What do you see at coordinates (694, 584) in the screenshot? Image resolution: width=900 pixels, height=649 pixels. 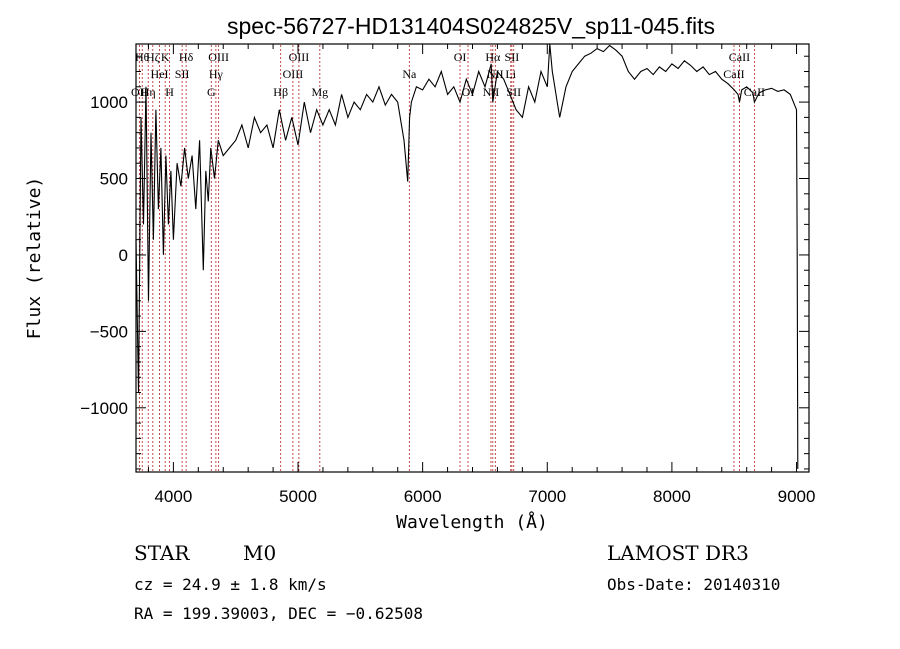 I see `obs-date: Obs-Date: 20140310` at bounding box center [694, 584].